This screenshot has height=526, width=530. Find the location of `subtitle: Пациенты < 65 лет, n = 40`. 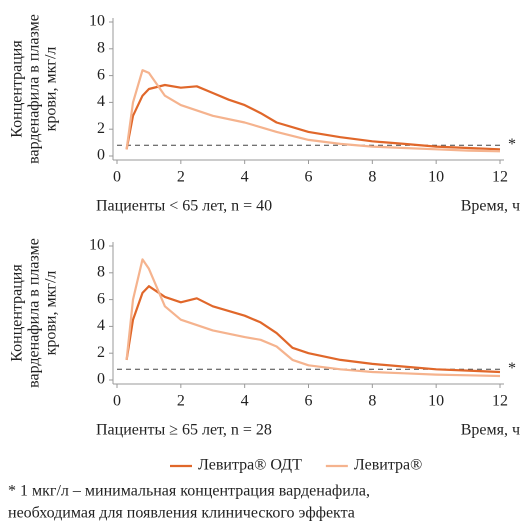

subtitle: Пациенты < 65 лет, n = 40 is located at coordinates (184, 206).